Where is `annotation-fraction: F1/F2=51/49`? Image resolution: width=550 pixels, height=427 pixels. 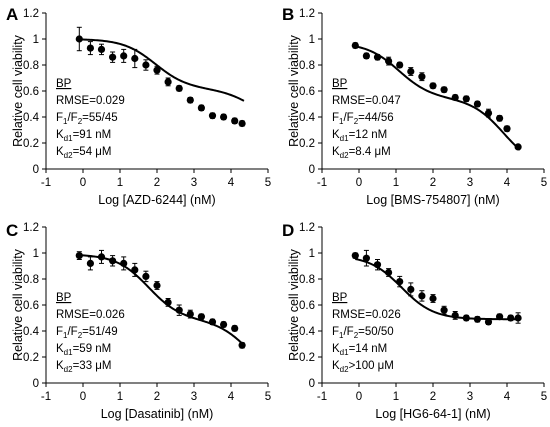
annotation-fraction: F1/F2=51/49 is located at coordinates (87, 333).